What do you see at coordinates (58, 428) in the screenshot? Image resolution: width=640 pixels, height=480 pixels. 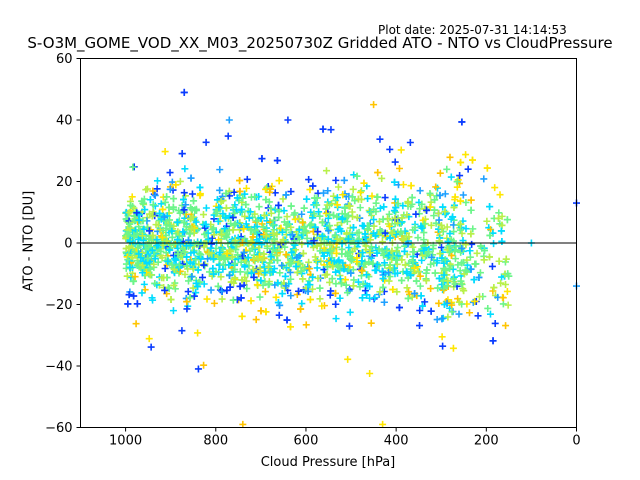 I see `y-tick-label: −60` at bounding box center [58, 428].